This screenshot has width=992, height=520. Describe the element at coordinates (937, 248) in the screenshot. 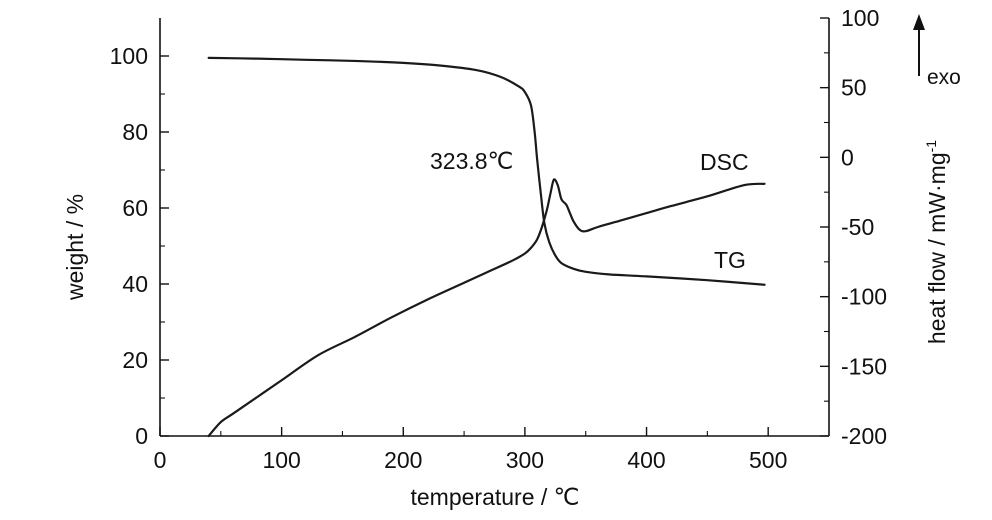

I see `y-axis-right-title-main: heat flow / mW·mg` at that location.